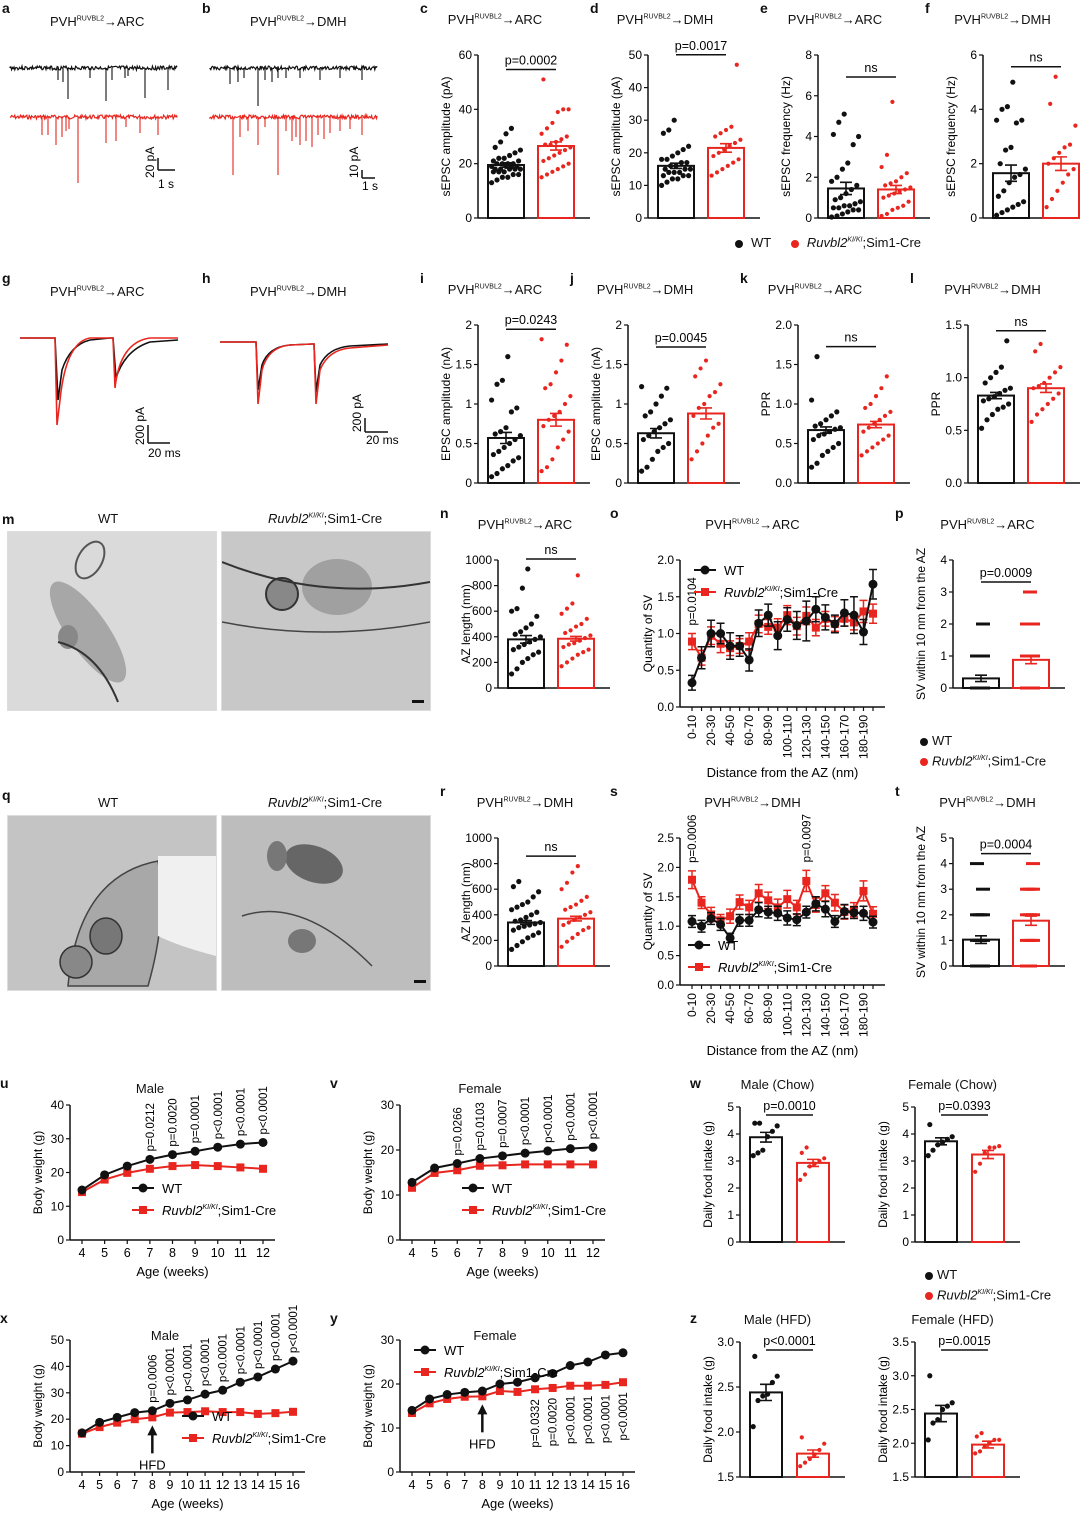 The image size is (1080, 1528). I want to click on y-tick-label: 3.0, so click(900, 1376).